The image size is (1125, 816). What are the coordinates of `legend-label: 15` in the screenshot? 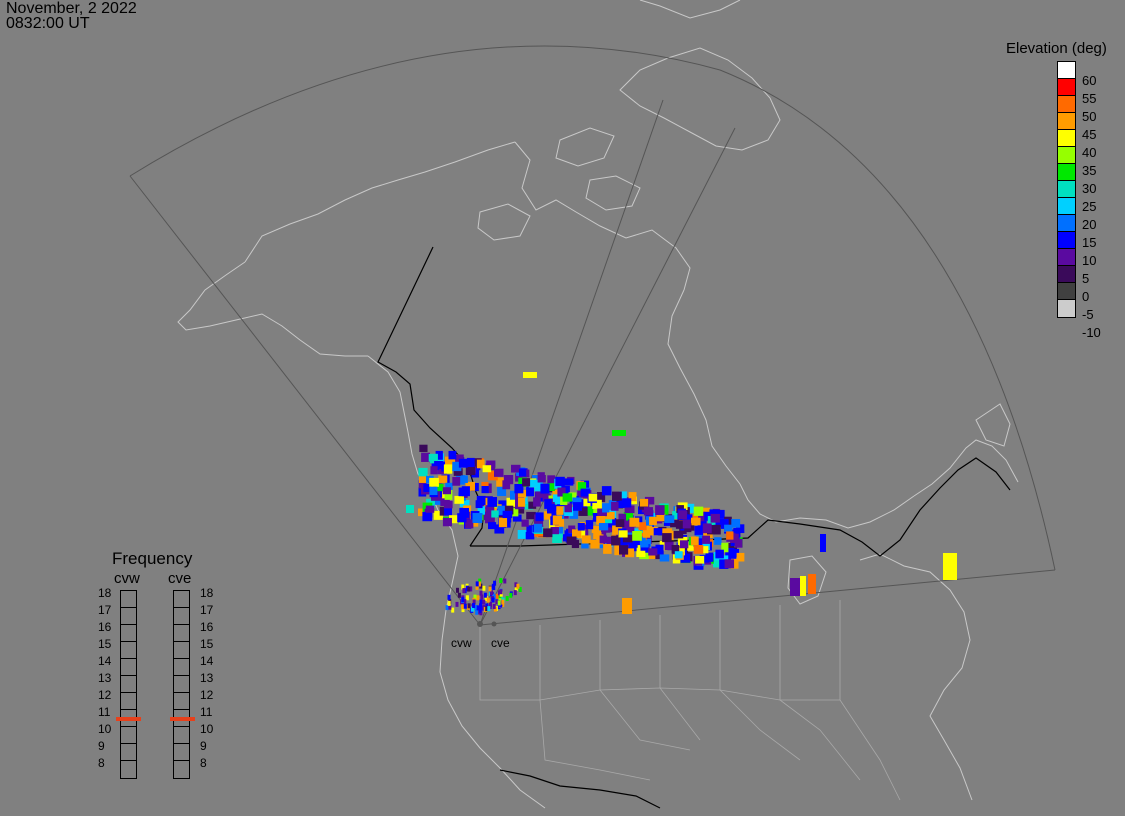 It's located at (1089, 242).